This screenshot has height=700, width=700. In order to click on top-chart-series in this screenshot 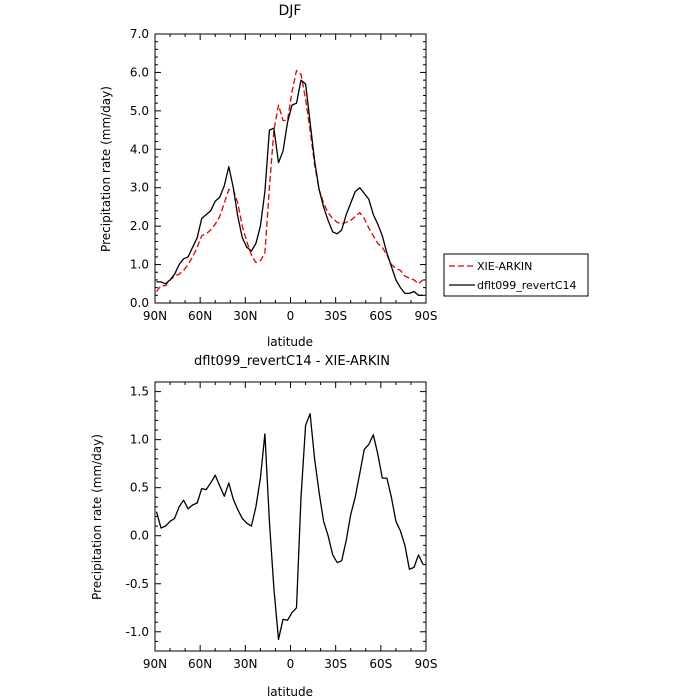, I will do `click(289, 182)`.